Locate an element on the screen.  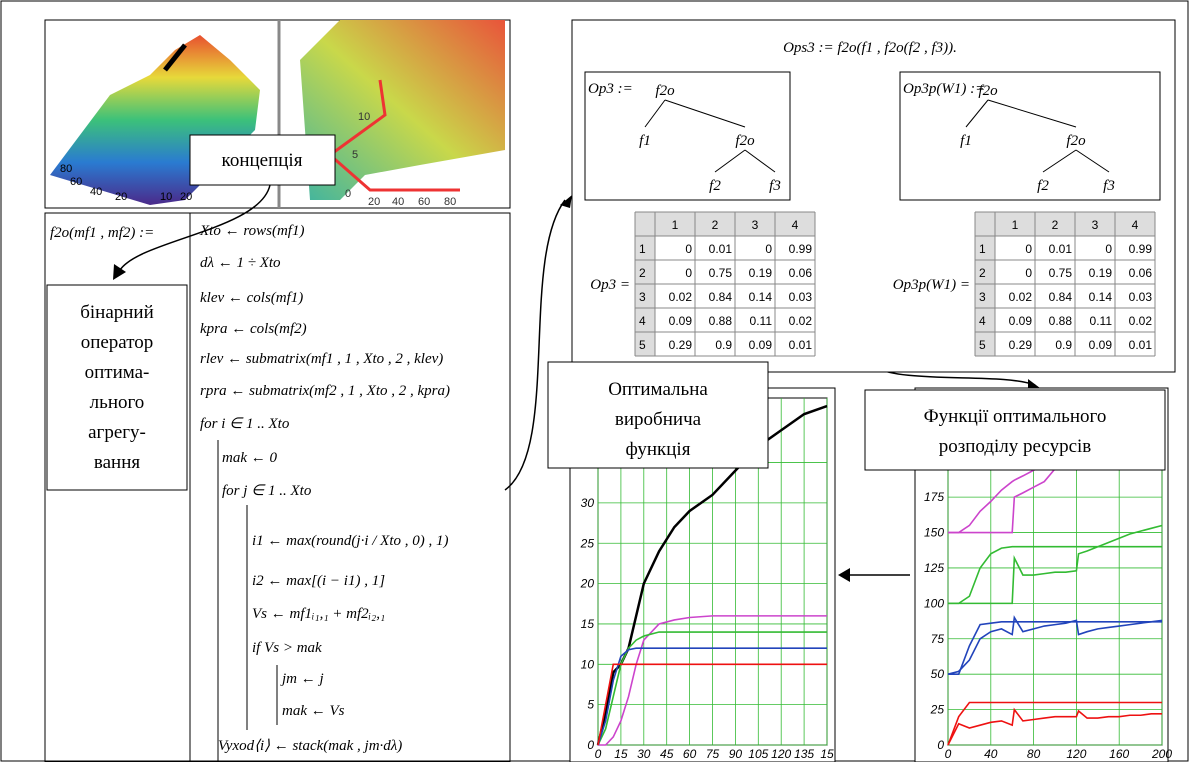
y-tick-label: 50 is located at coordinates (938, 674).